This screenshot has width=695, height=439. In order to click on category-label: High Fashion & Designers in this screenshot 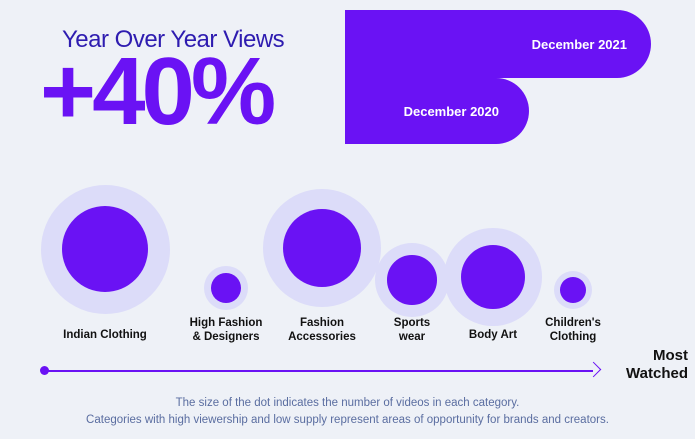, I will do `click(226, 330)`.